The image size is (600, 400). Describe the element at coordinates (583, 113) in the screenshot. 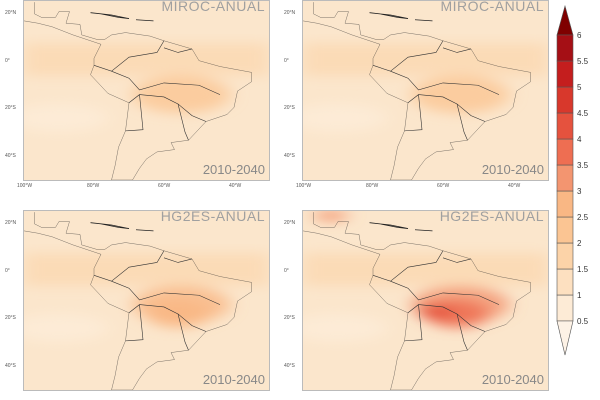

I see `colorbar-label: 4.5` at that location.